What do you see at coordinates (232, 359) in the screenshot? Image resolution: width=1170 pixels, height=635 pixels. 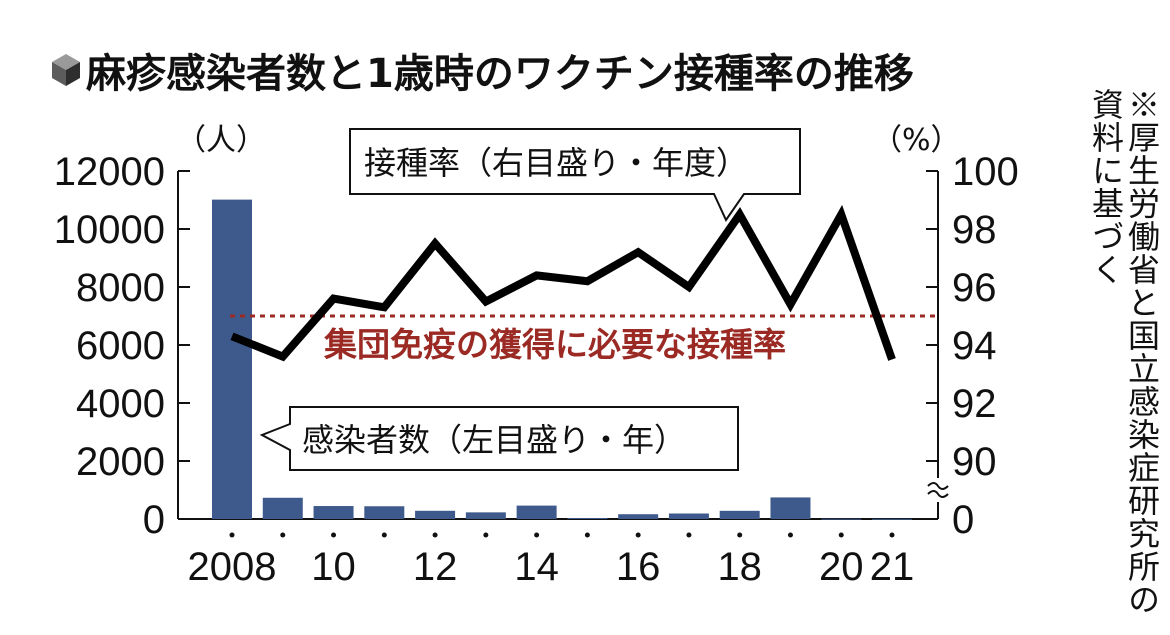 I see `bar-2008` at bounding box center [232, 359].